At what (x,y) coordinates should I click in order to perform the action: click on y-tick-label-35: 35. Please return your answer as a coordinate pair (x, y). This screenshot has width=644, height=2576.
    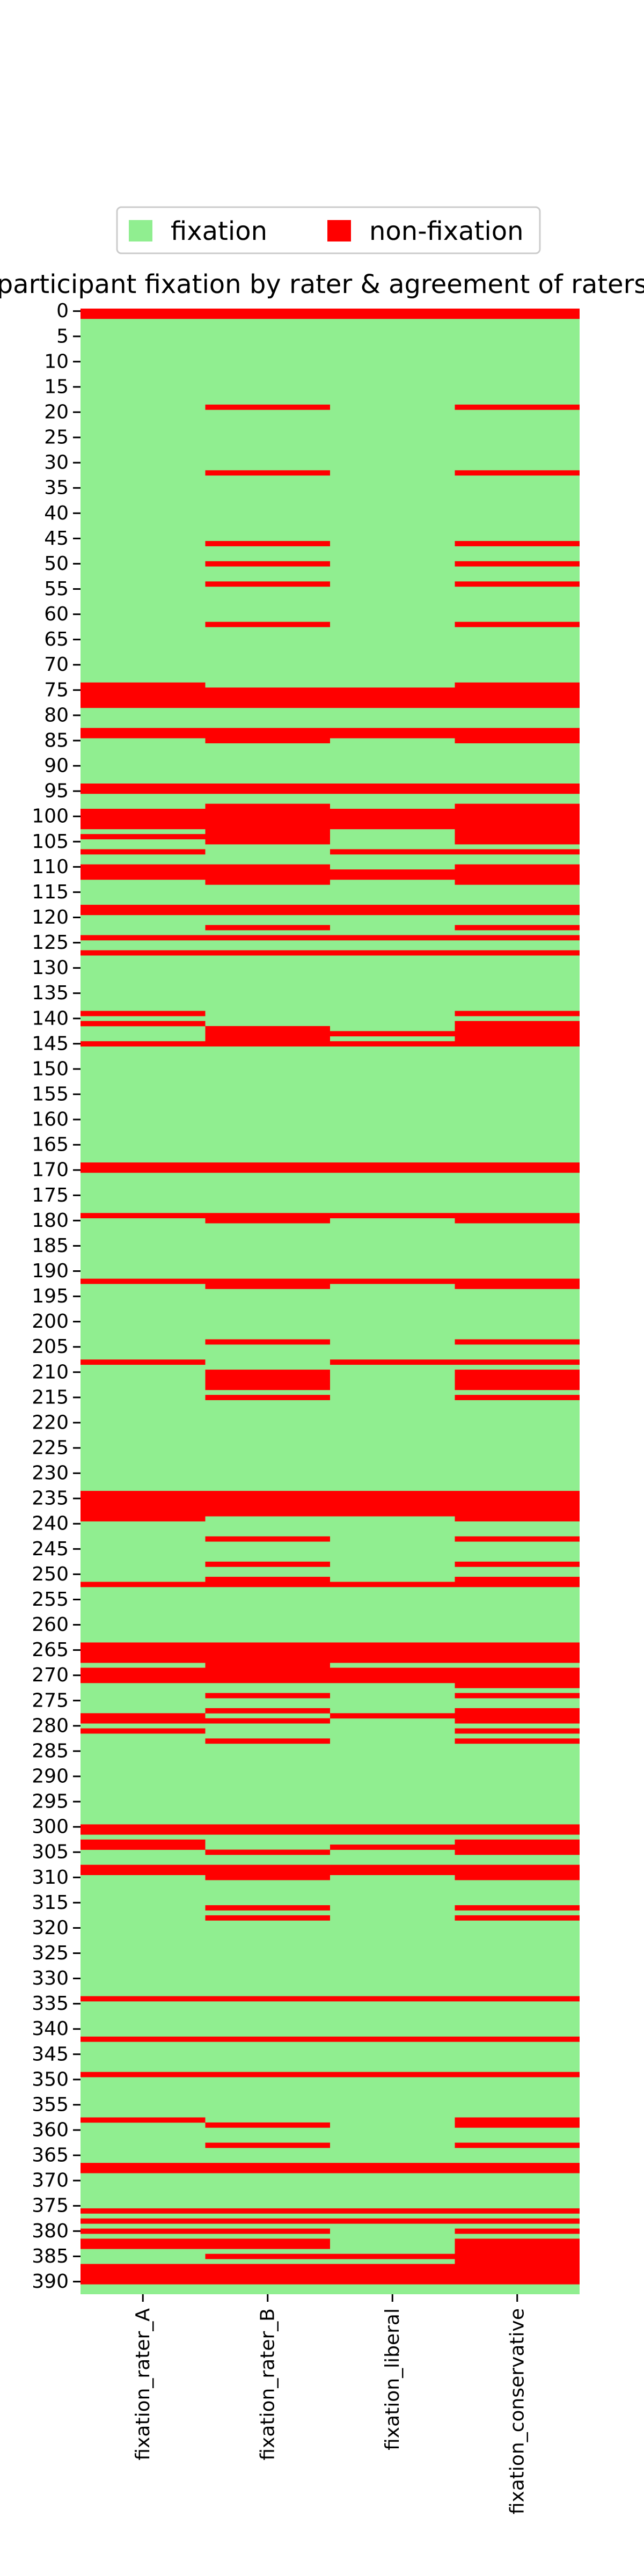
    Looking at the image, I should click on (56, 488).